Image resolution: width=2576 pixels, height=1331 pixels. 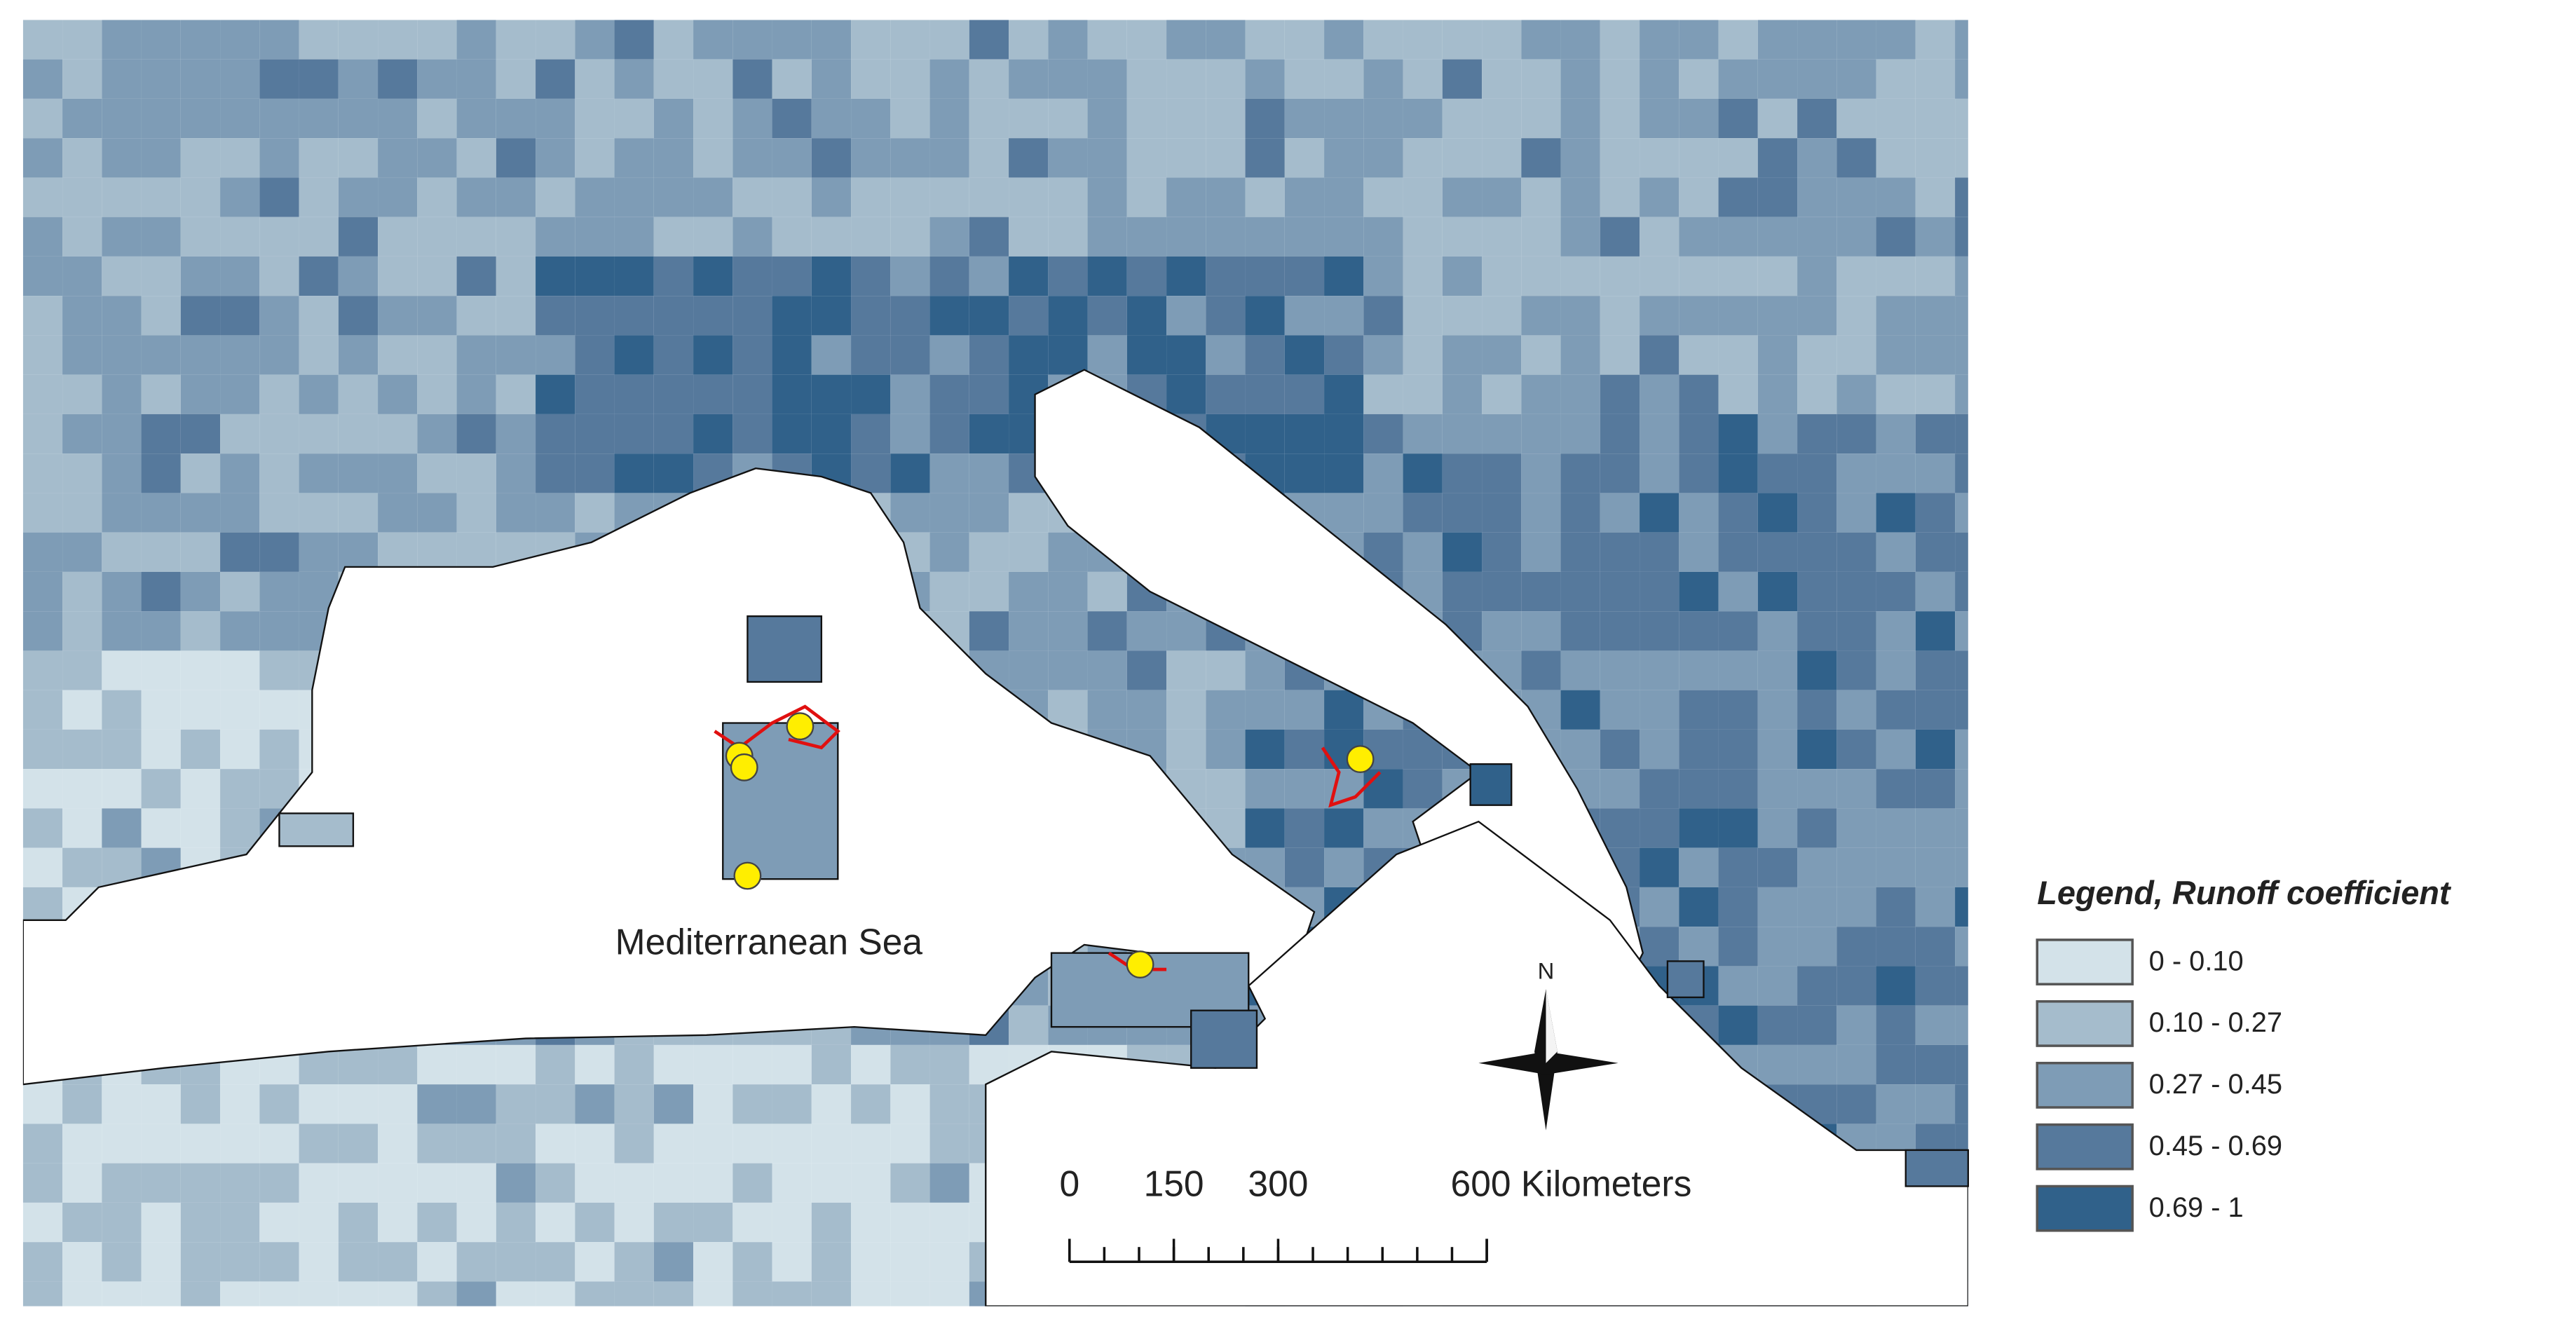 I want to click on north-label: N, so click(x=1547, y=970).